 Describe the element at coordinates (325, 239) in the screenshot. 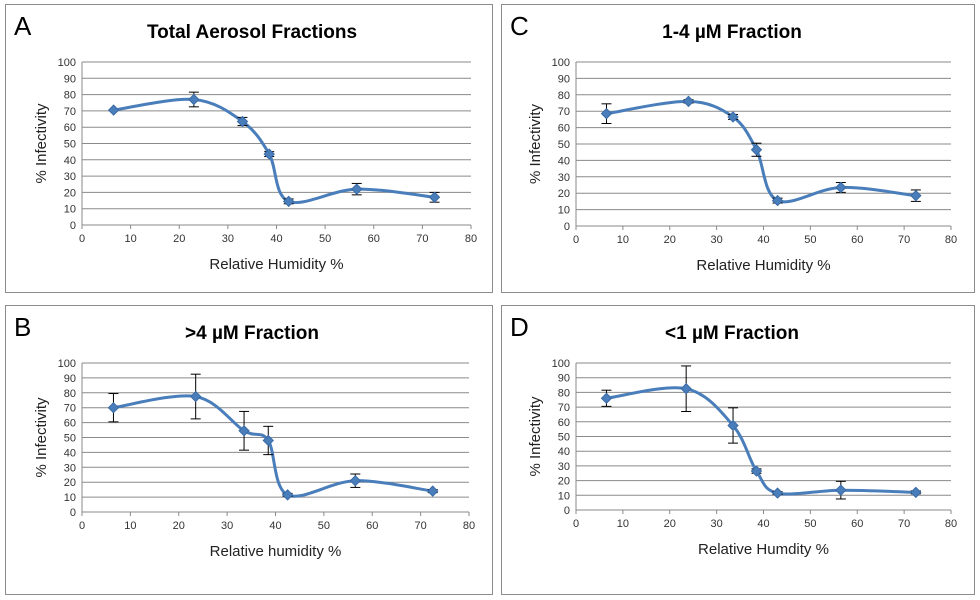

I see `x-tick-label-a: 50` at that location.